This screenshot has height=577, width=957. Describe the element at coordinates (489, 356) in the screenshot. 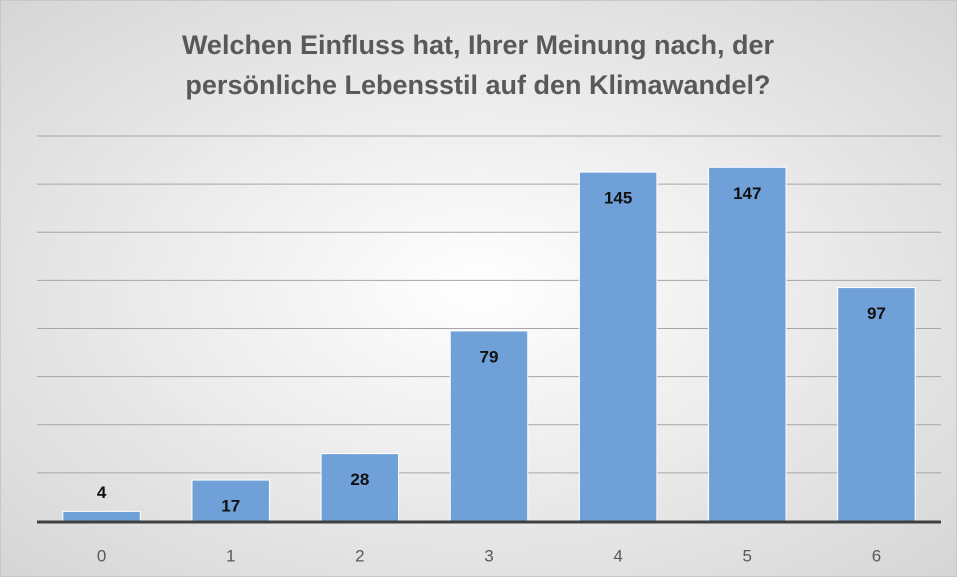

I see `value-label: 79` at that location.